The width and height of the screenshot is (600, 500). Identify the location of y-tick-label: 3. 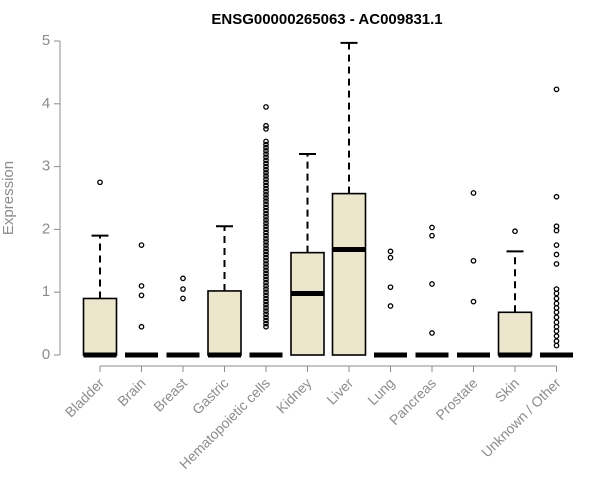
(46, 166).